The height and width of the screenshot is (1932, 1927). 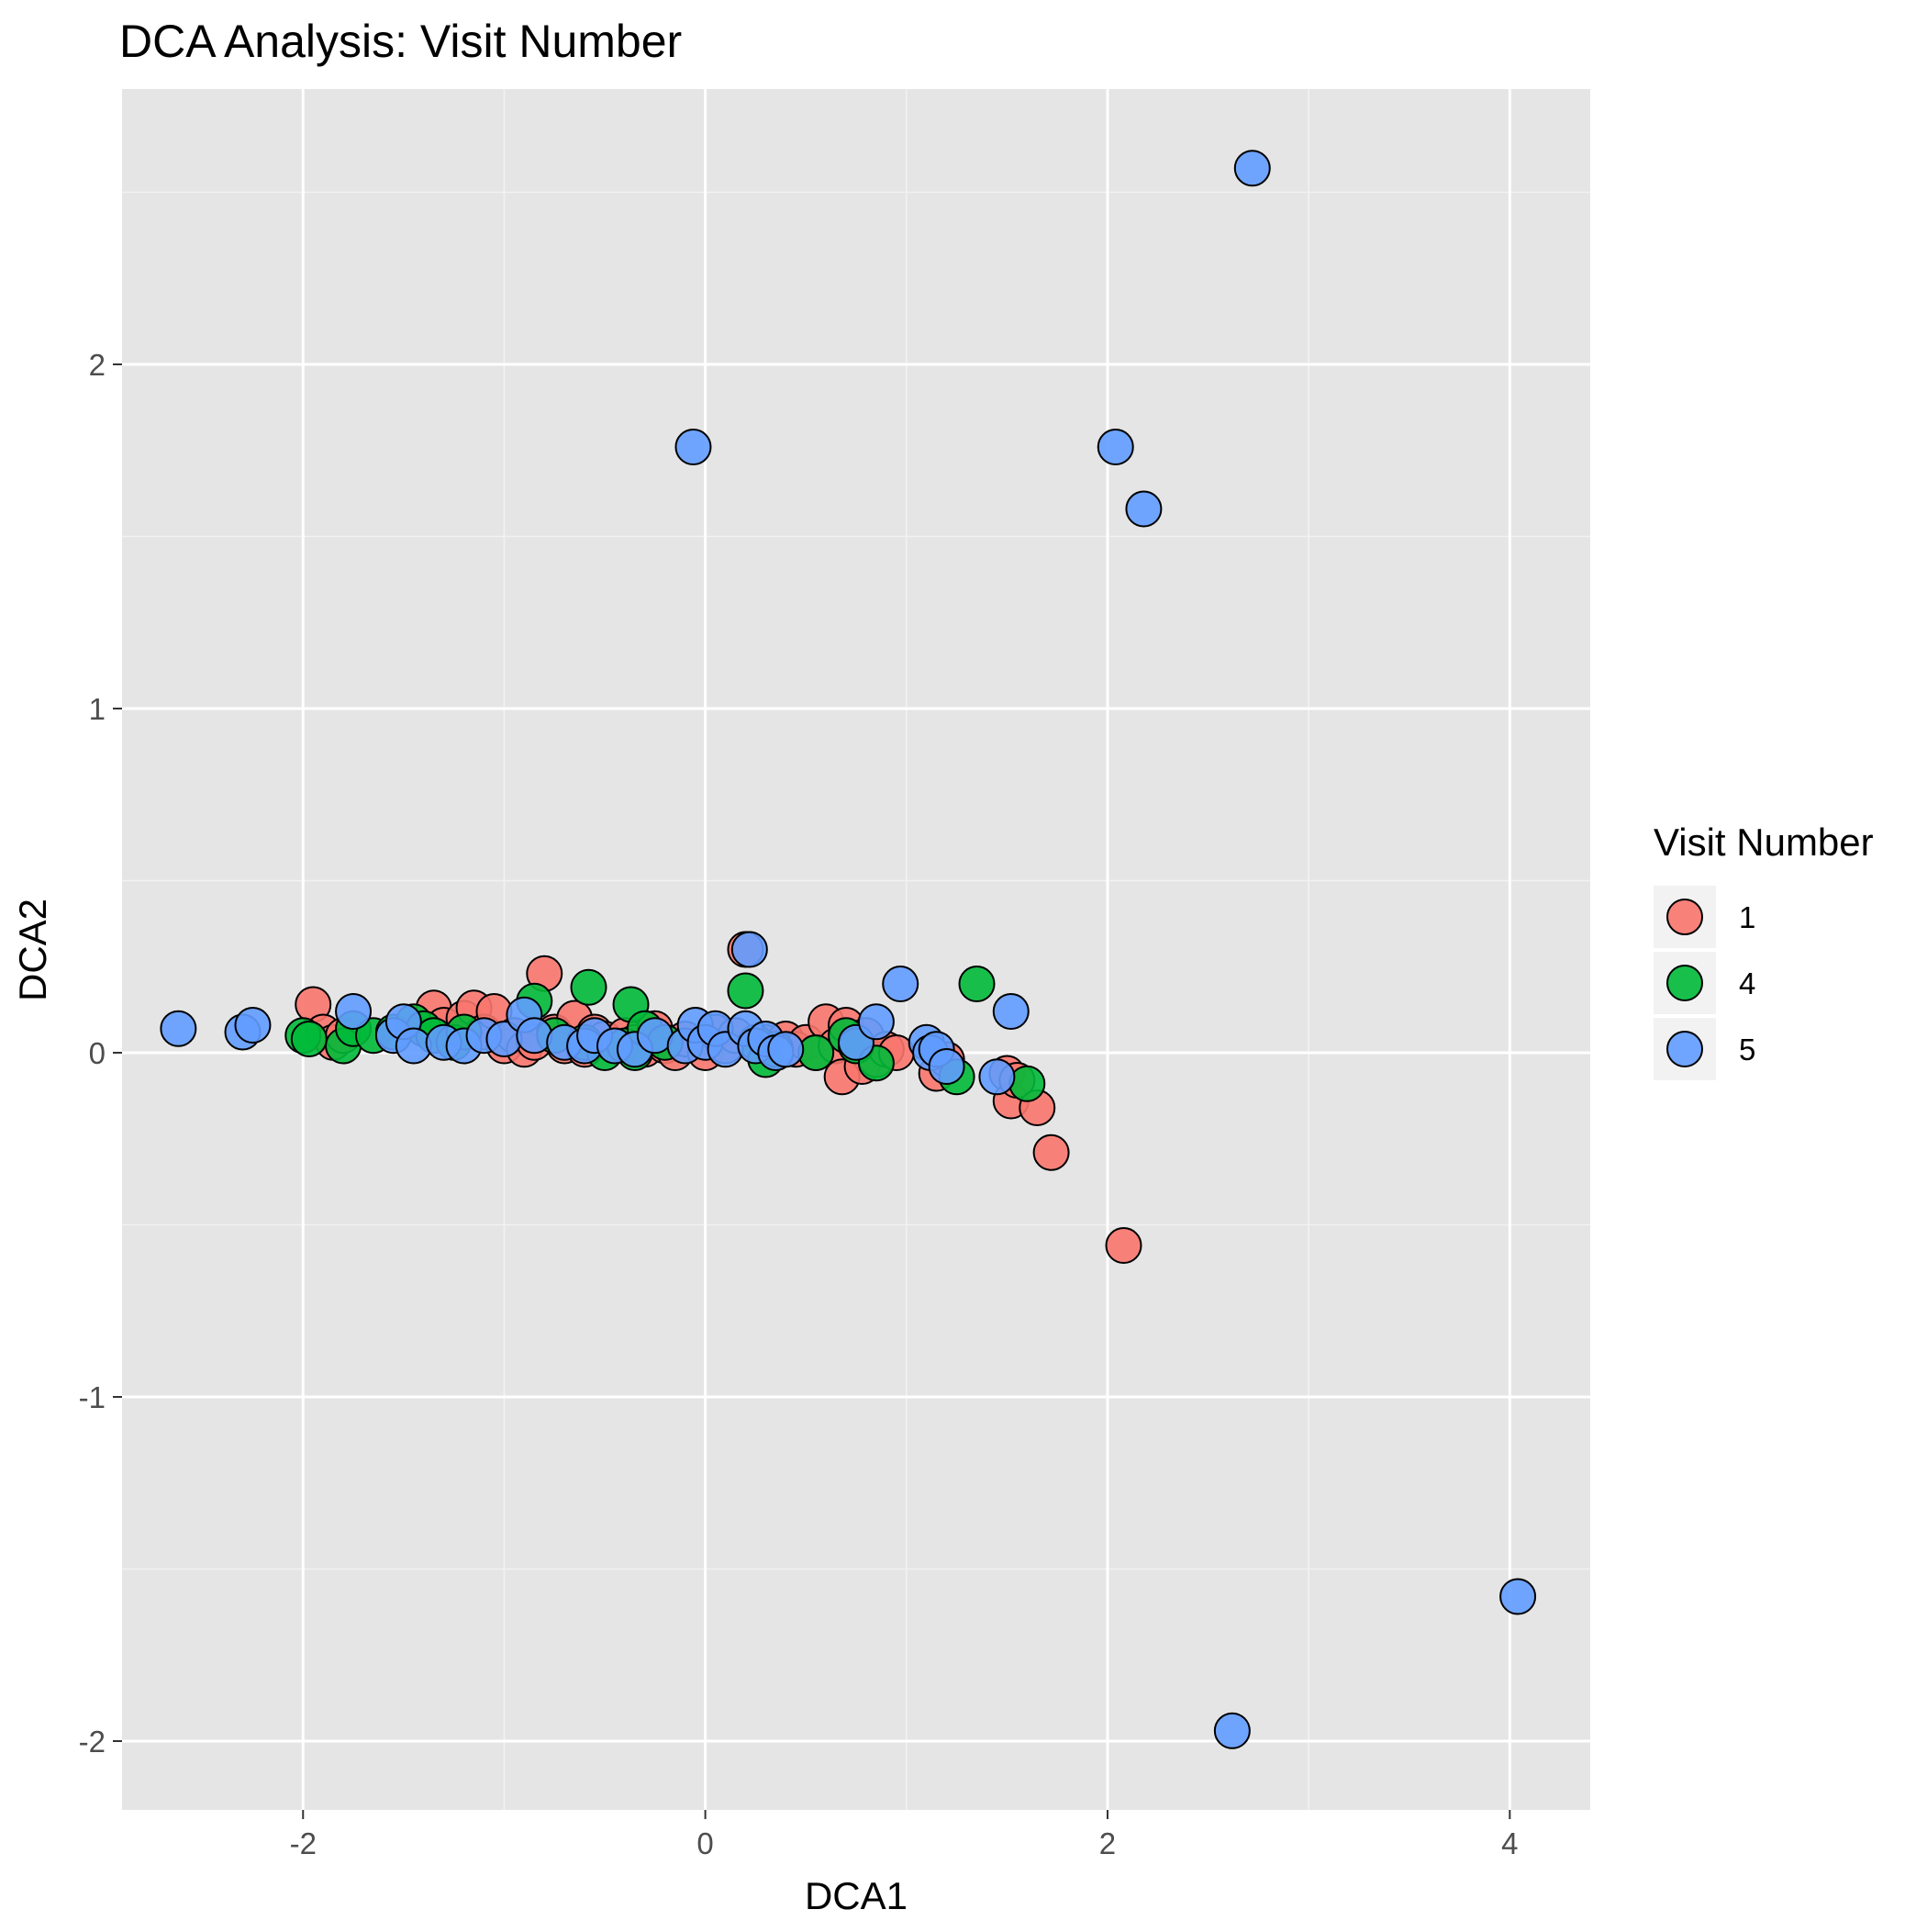 What do you see at coordinates (1704, 983) in the screenshot?
I see `legend-items: 1 4 5` at bounding box center [1704, 983].